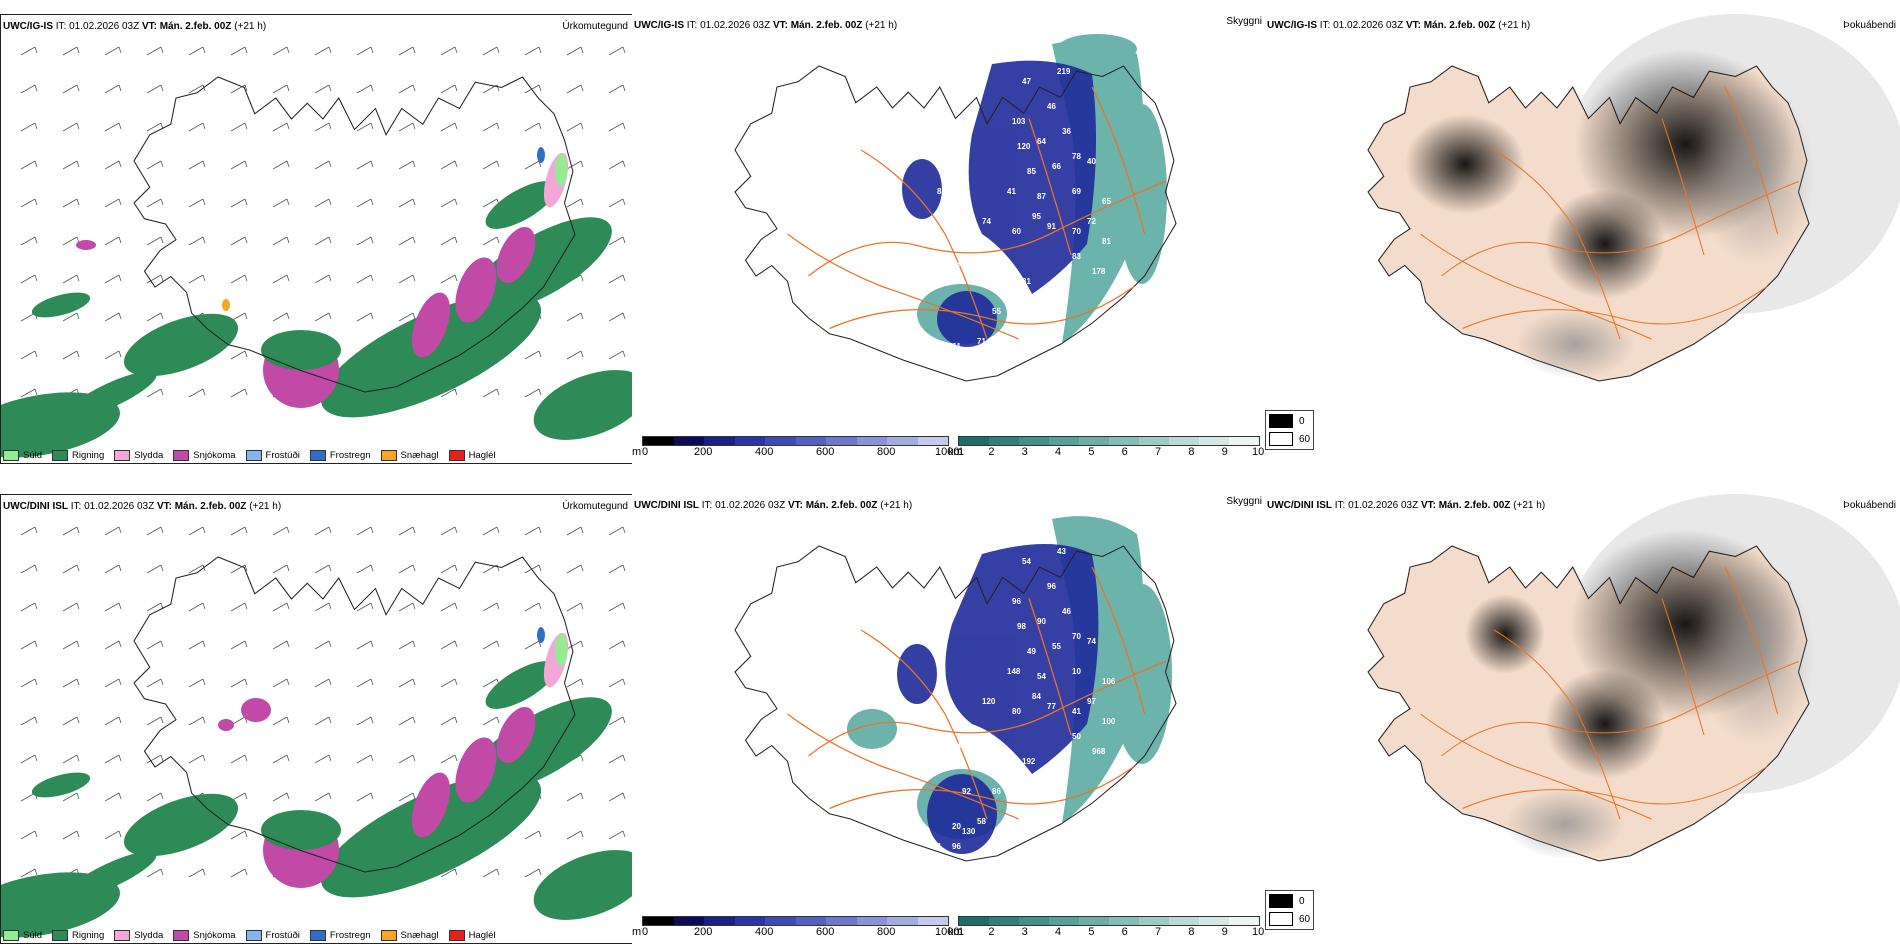 Image resolution: width=1900 pixels, height=950 pixels. Describe the element at coordinates (214, 935) in the screenshot. I see `legend-label: Snjókoma` at that location.